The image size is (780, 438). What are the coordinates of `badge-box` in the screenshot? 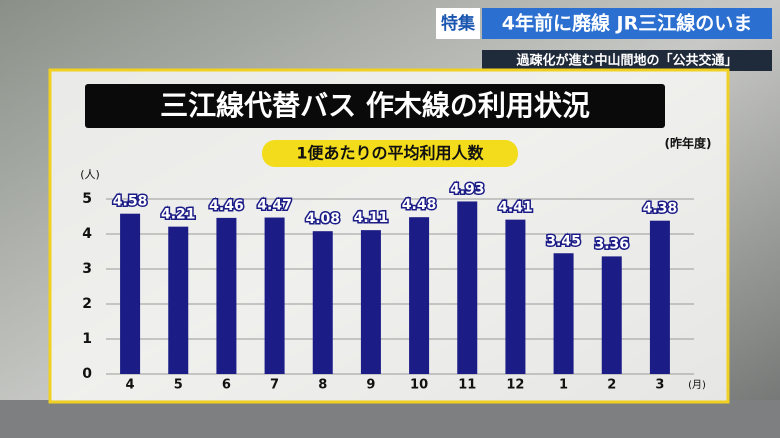 It's located at (458, 23).